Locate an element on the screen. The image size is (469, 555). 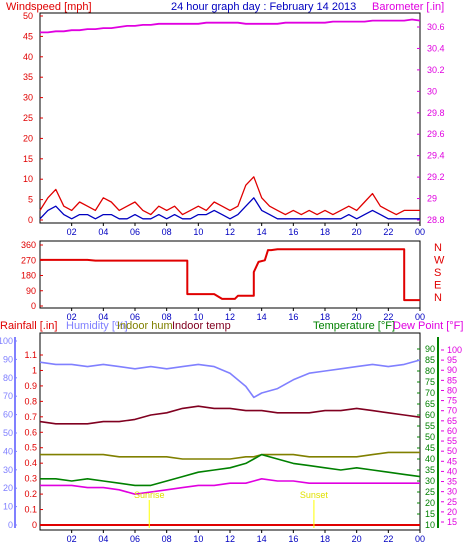
temp-panel-xtick-label: 14 is located at coordinates (262, 539).